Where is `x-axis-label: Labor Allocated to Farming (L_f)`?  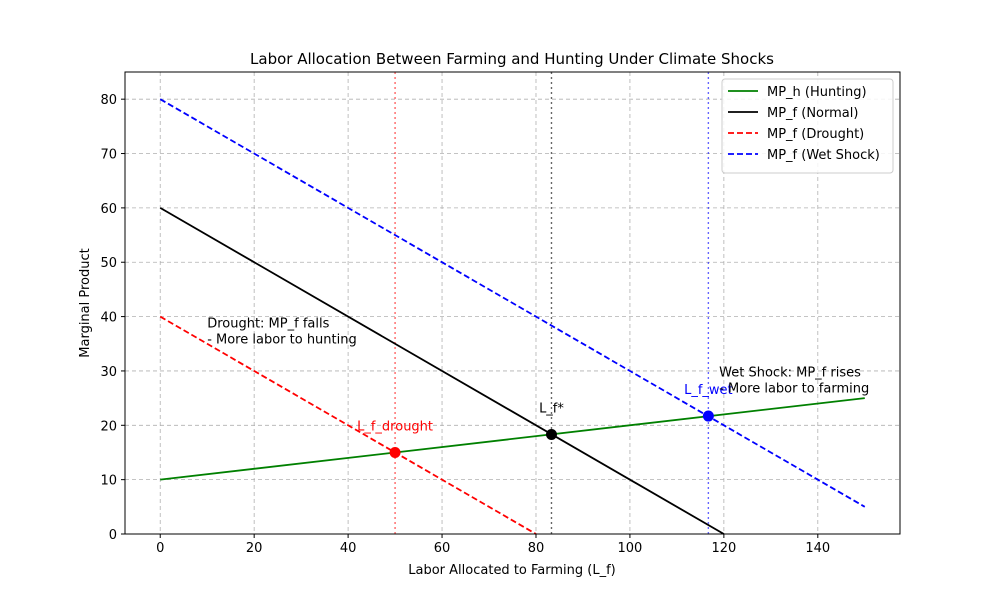 x-axis-label: Labor Allocated to Farming (L_f) is located at coordinates (511, 570).